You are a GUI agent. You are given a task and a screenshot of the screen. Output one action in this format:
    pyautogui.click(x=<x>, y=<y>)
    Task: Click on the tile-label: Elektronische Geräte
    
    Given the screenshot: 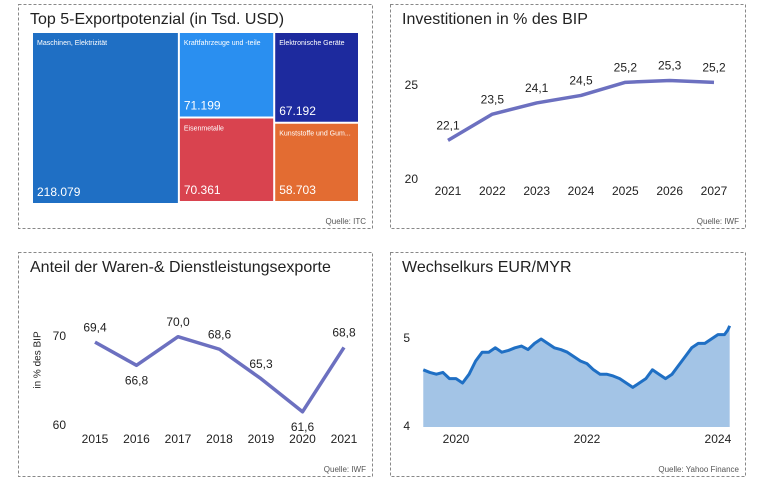 What is the action you would take?
    pyautogui.click(x=311, y=43)
    